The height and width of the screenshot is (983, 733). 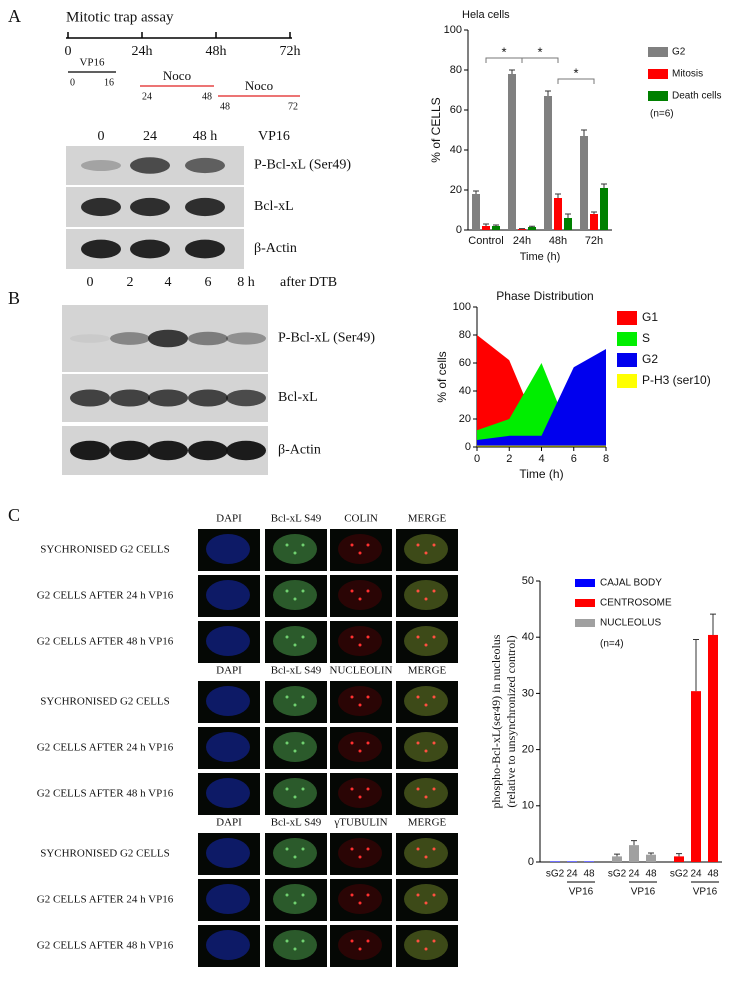 What do you see at coordinates (636, 603) in the screenshot?
I see `legend-label: CENTROSOME` at bounding box center [636, 603].